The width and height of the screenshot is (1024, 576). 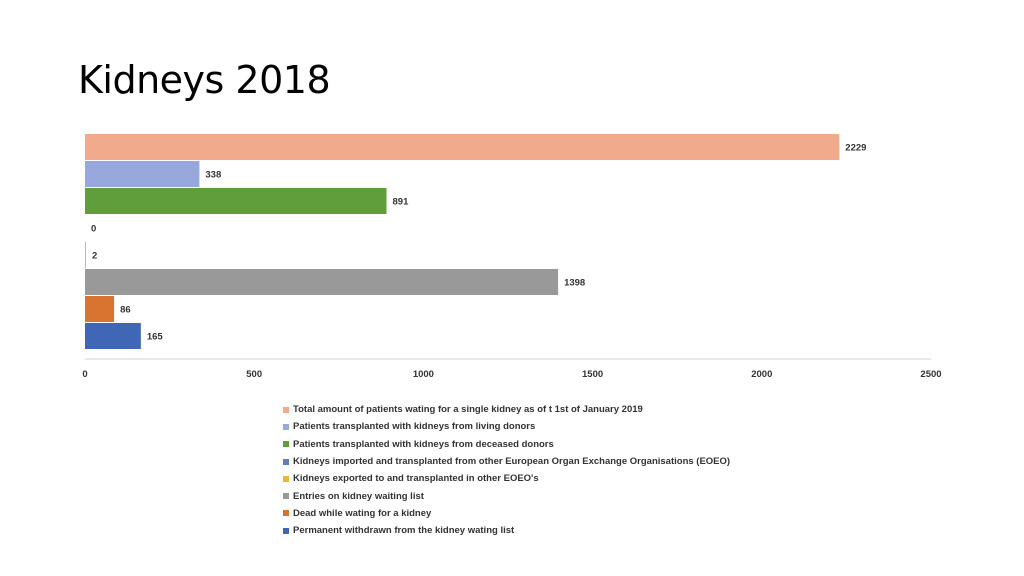 What do you see at coordinates (506, 495) in the screenshot?
I see `legend-item: Entries on kidney waiting list` at bounding box center [506, 495].